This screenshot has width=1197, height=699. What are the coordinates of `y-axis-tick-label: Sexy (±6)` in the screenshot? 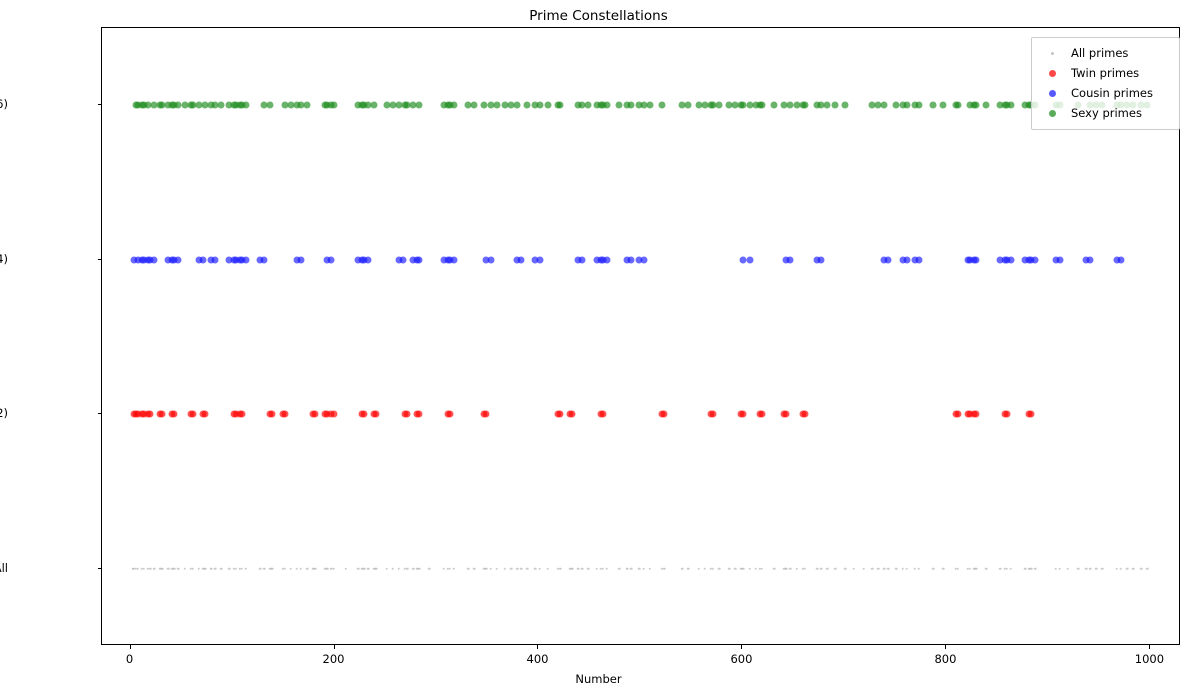 It's located at (4, 104).